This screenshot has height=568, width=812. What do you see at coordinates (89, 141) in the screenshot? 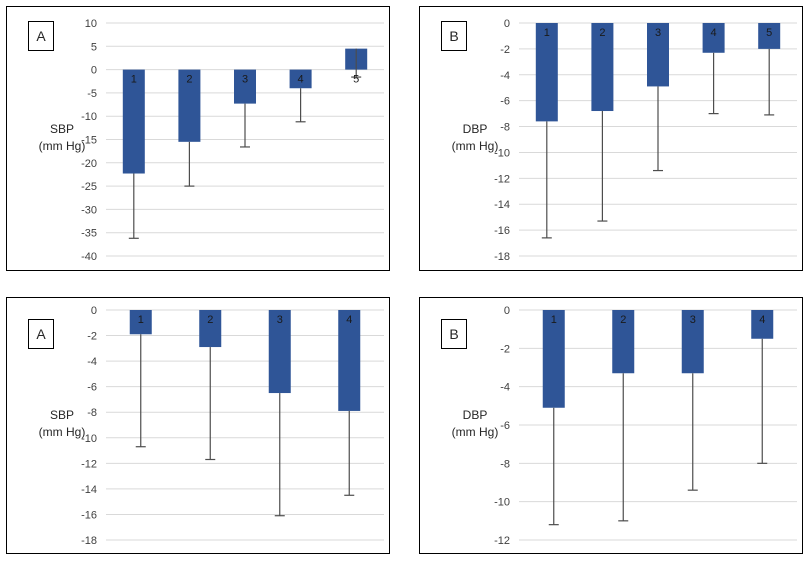
I see `y-tick-label: -15` at bounding box center [89, 141].